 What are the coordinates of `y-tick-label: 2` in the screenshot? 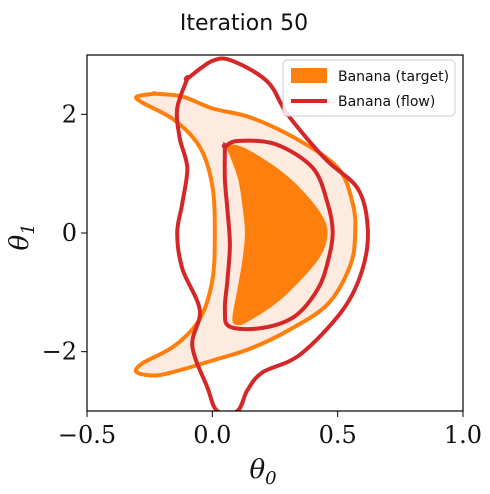 It's located at (69, 114).